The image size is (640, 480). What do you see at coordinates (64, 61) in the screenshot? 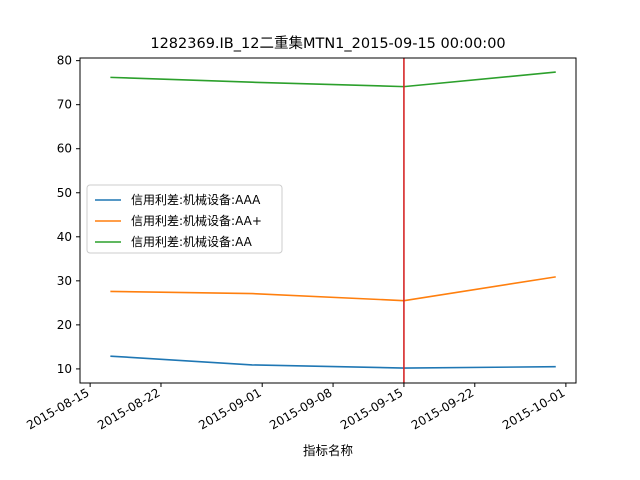
I see `y-tick-label-7: 80` at bounding box center [64, 61].